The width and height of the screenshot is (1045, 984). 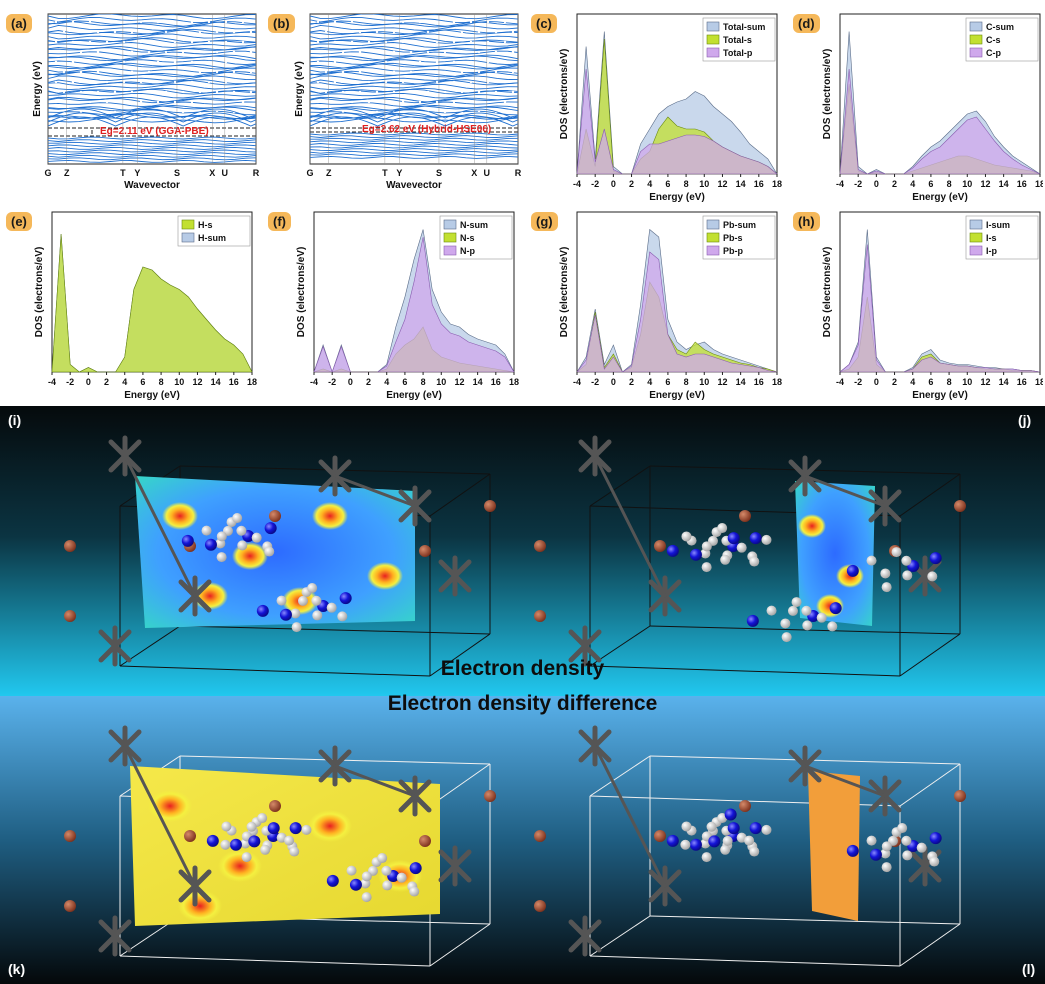 What do you see at coordinates (733, 238) in the screenshot?
I see `legend-label-pb-s: Pb-s` at bounding box center [733, 238].